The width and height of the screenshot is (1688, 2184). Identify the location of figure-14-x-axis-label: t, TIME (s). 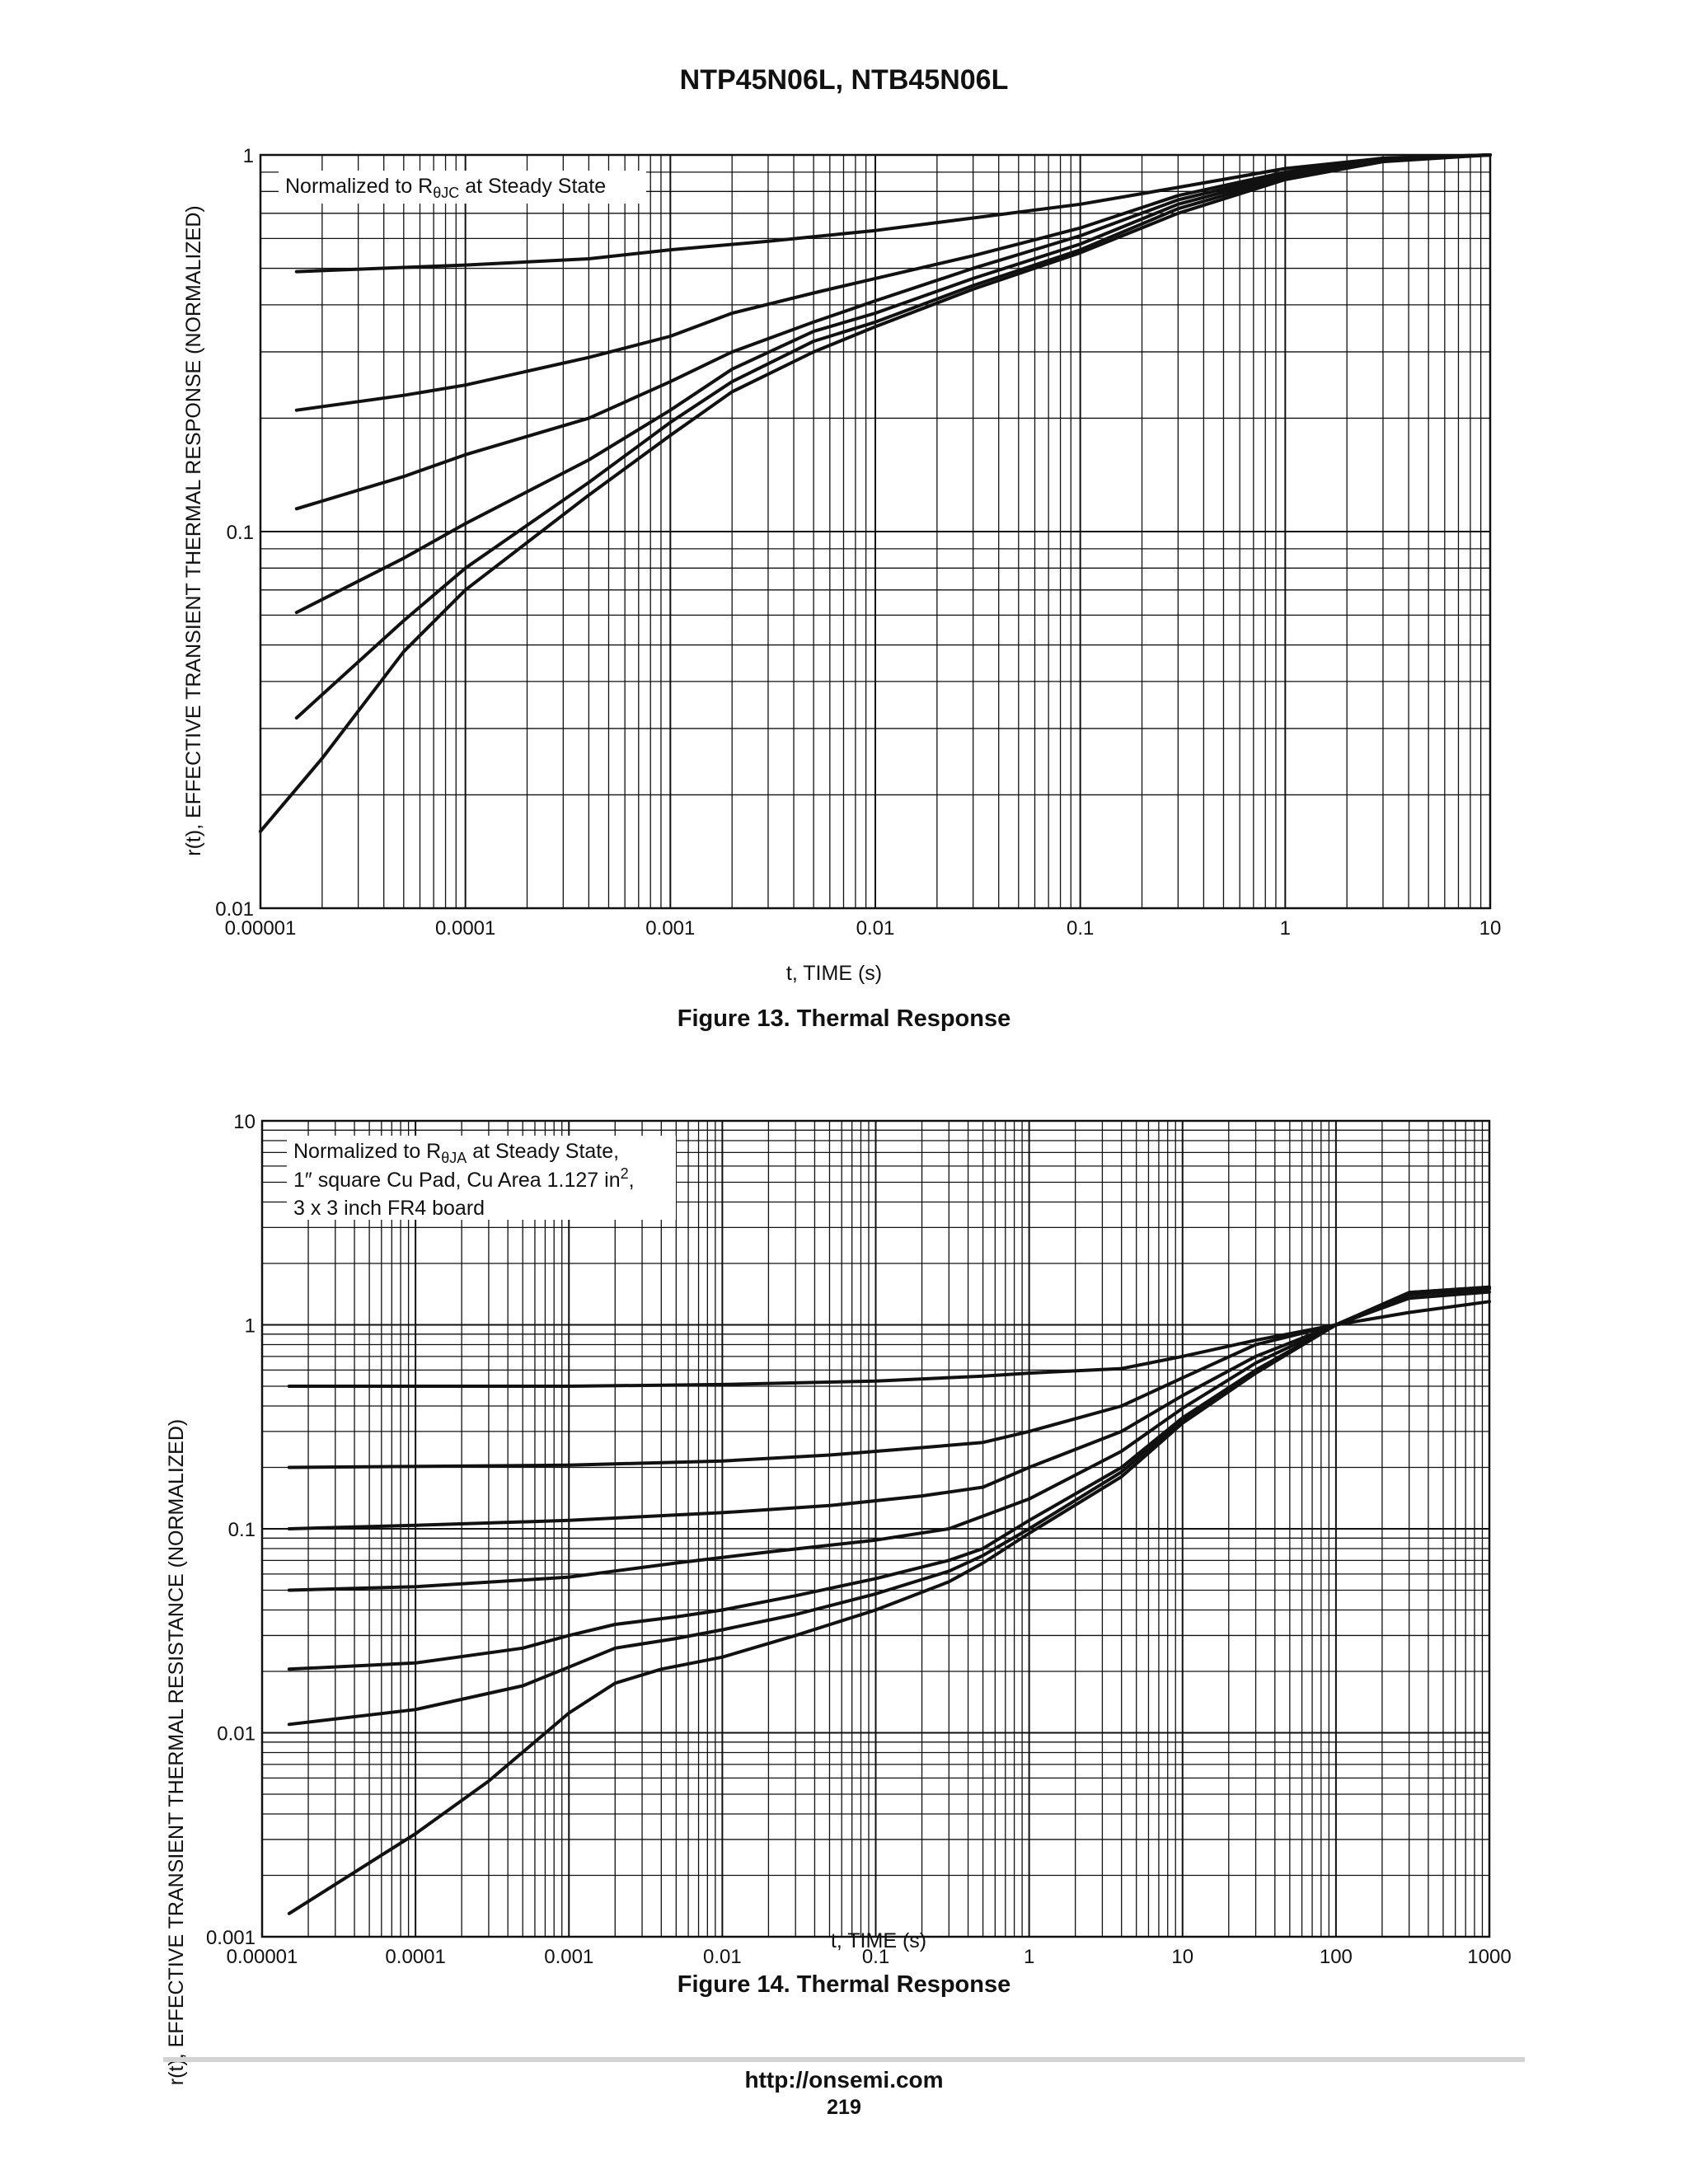
(878, 1940).